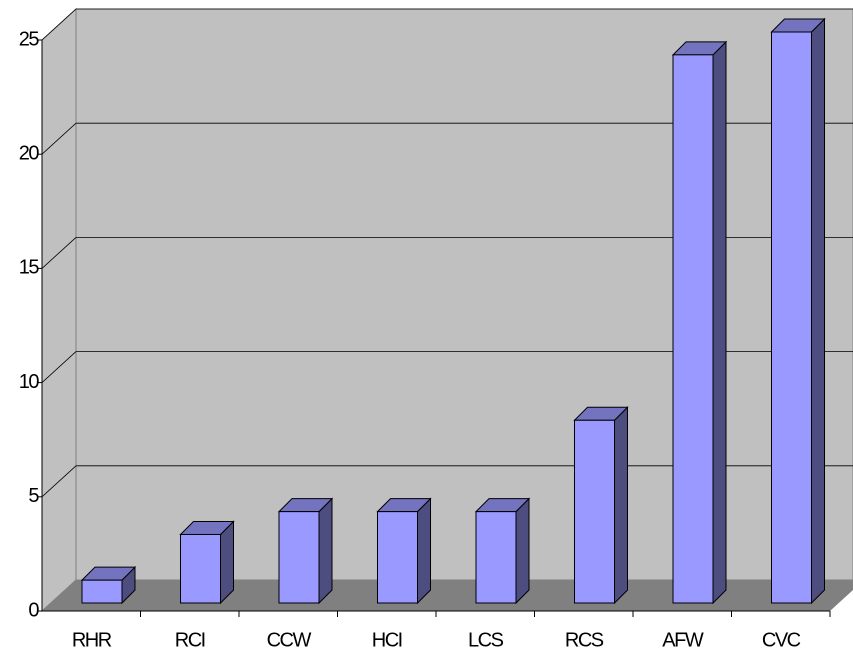 The width and height of the screenshot is (853, 662). What do you see at coordinates (781, 640) in the screenshot?
I see `x-tick-label: CVC` at bounding box center [781, 640].